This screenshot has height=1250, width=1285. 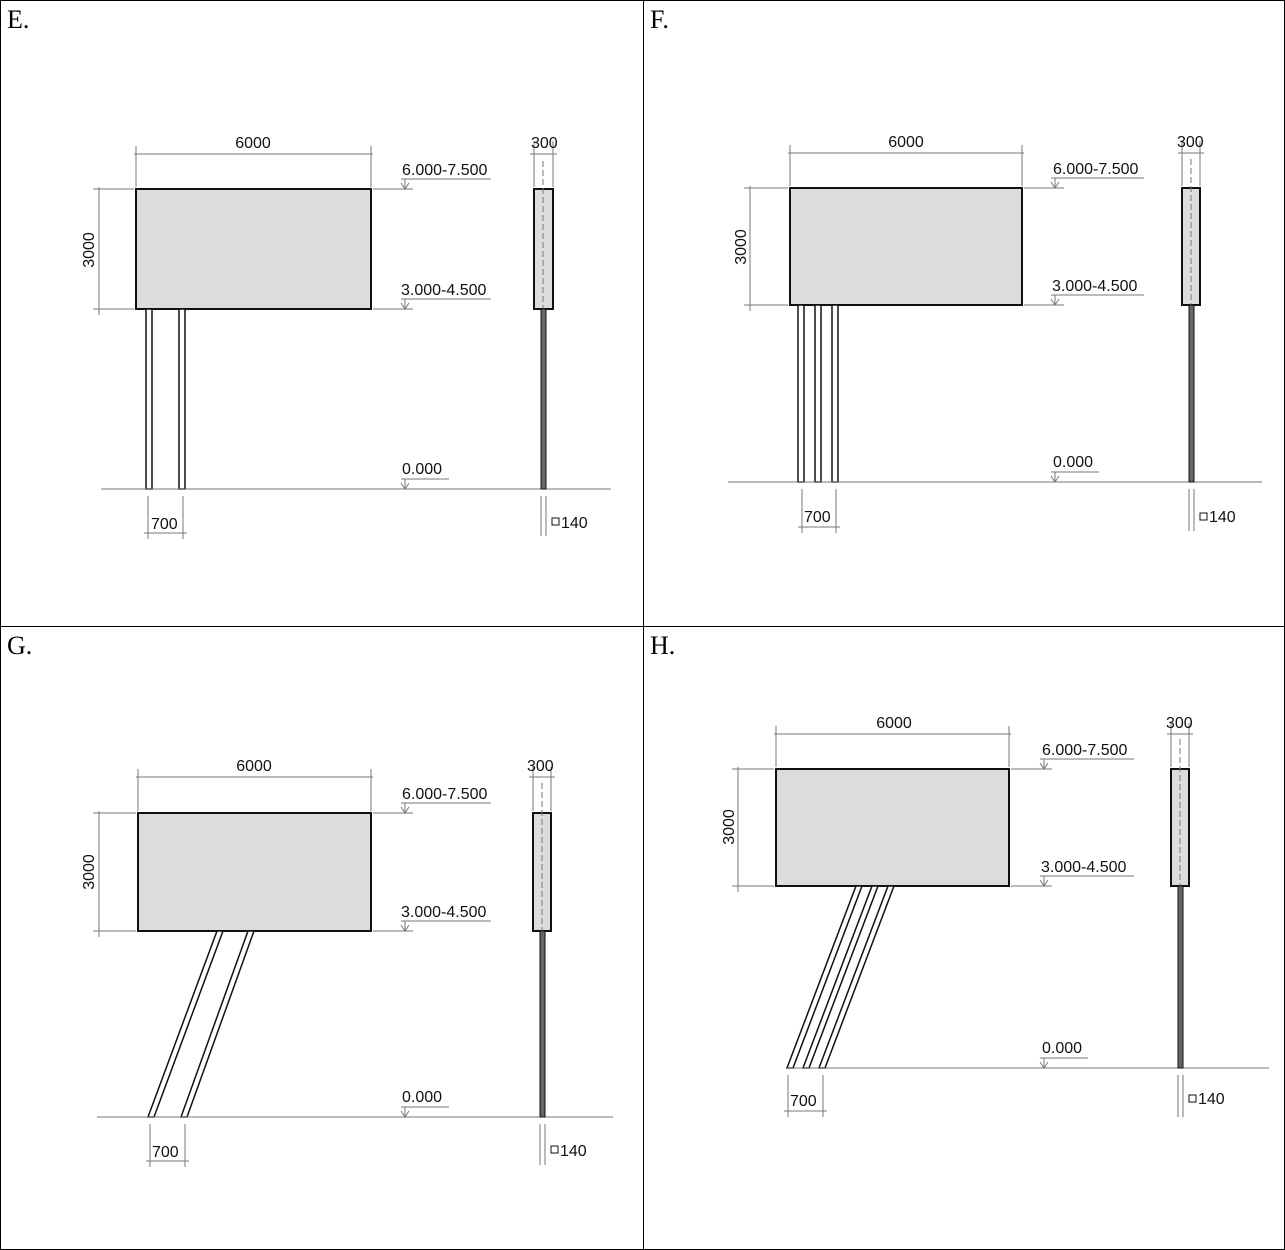 What do you see at coordinates (20, 645) in the screenshot?
I see `panel-label: G.` at bounding box center [20, 645].